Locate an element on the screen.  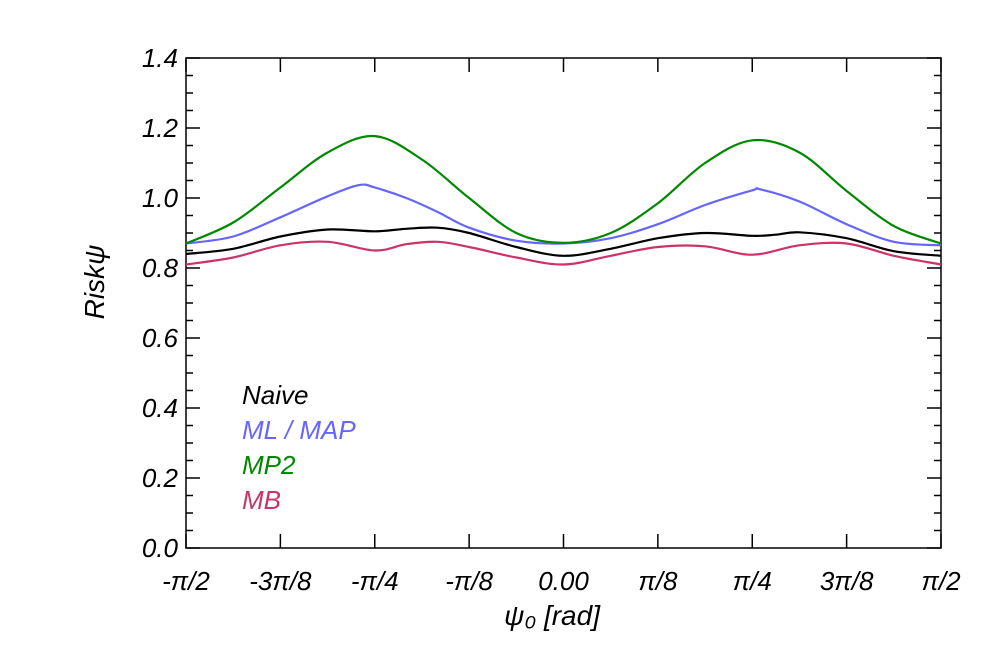
series-line-mb is located at coordinates (563, 253).